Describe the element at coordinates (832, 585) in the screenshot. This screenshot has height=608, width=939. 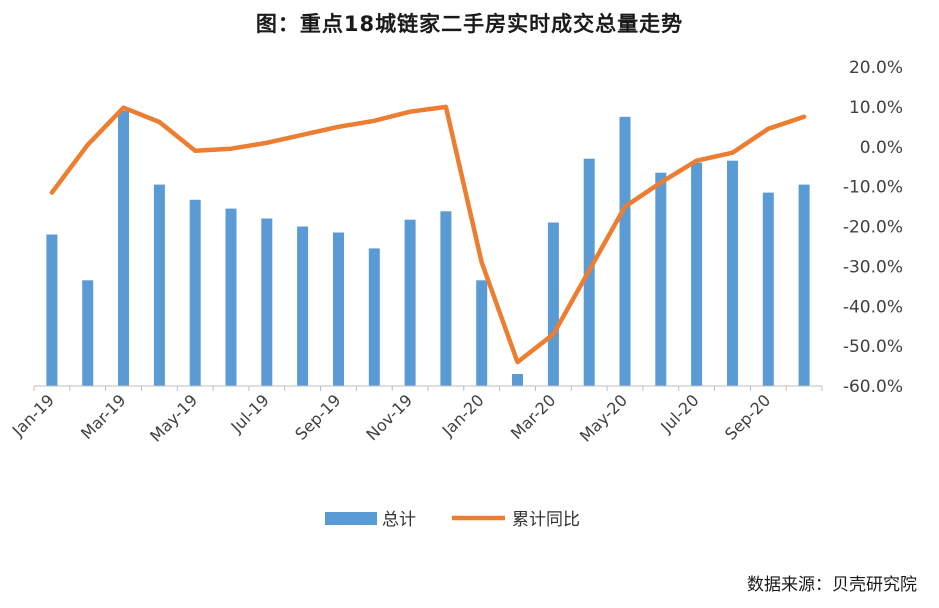
I see `chart-source: 数据来源：贝壳研究院` at that location.